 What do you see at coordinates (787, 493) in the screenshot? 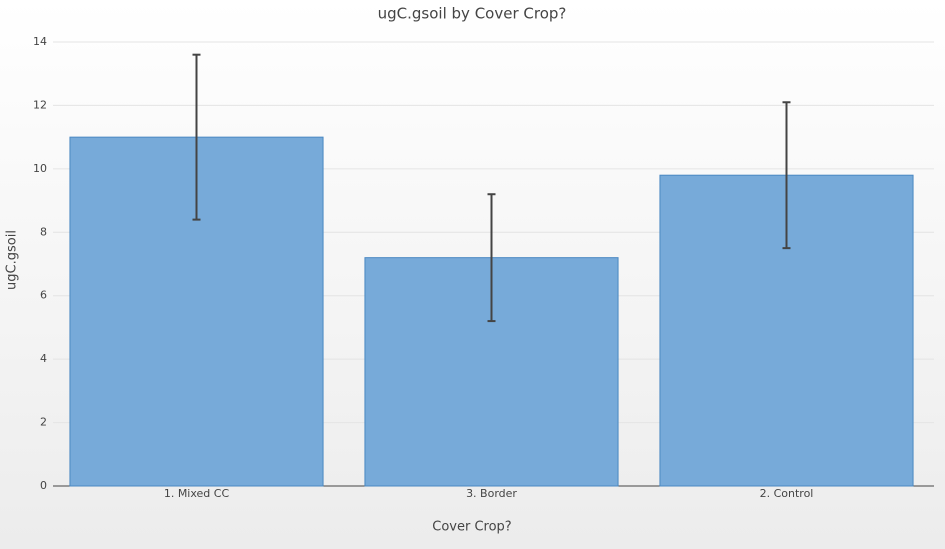
I see `x-tick-label: 2. Control` at bounding box center [787, 493].